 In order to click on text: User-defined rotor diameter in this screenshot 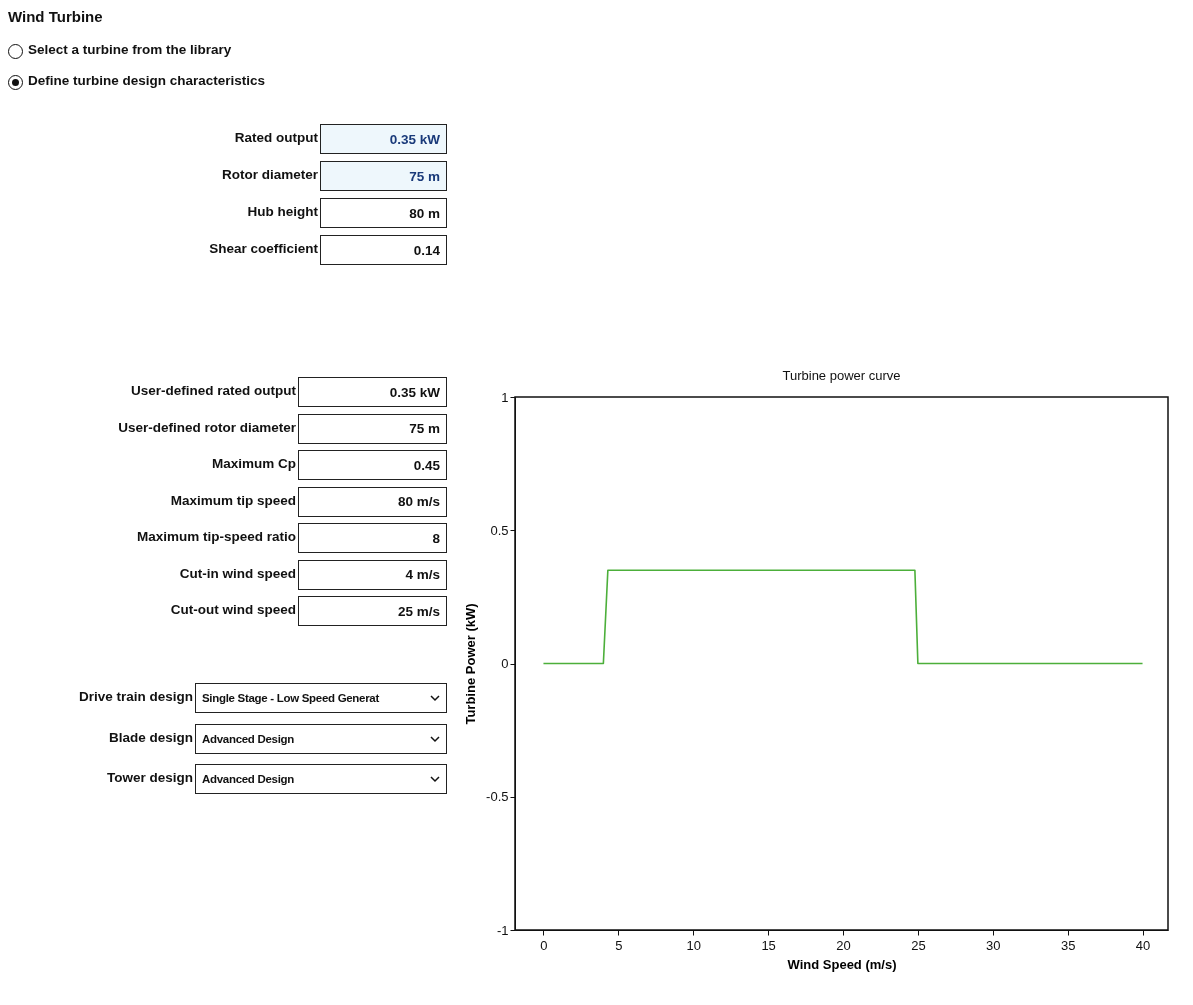, I will do `click(206, 427)`.